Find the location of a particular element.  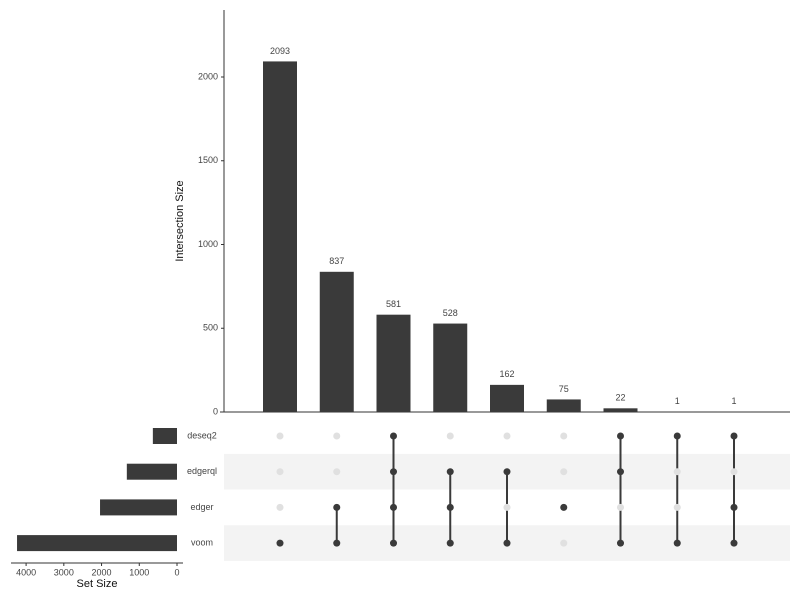

y-tick-label: 1500 is located at coordinates (208, 160).